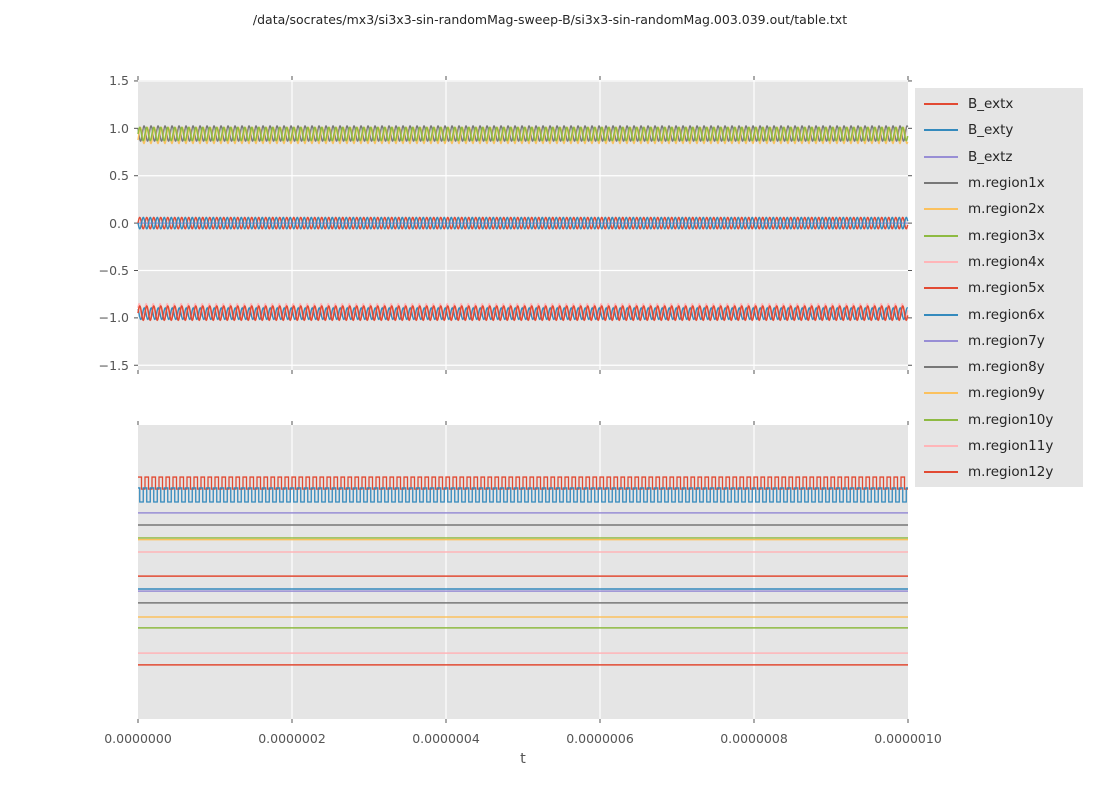  What do you see at coordinates (292, 738) in the screenshot?
I see `x-tick-label: 0.0000002` at bounding box center [292, 738].